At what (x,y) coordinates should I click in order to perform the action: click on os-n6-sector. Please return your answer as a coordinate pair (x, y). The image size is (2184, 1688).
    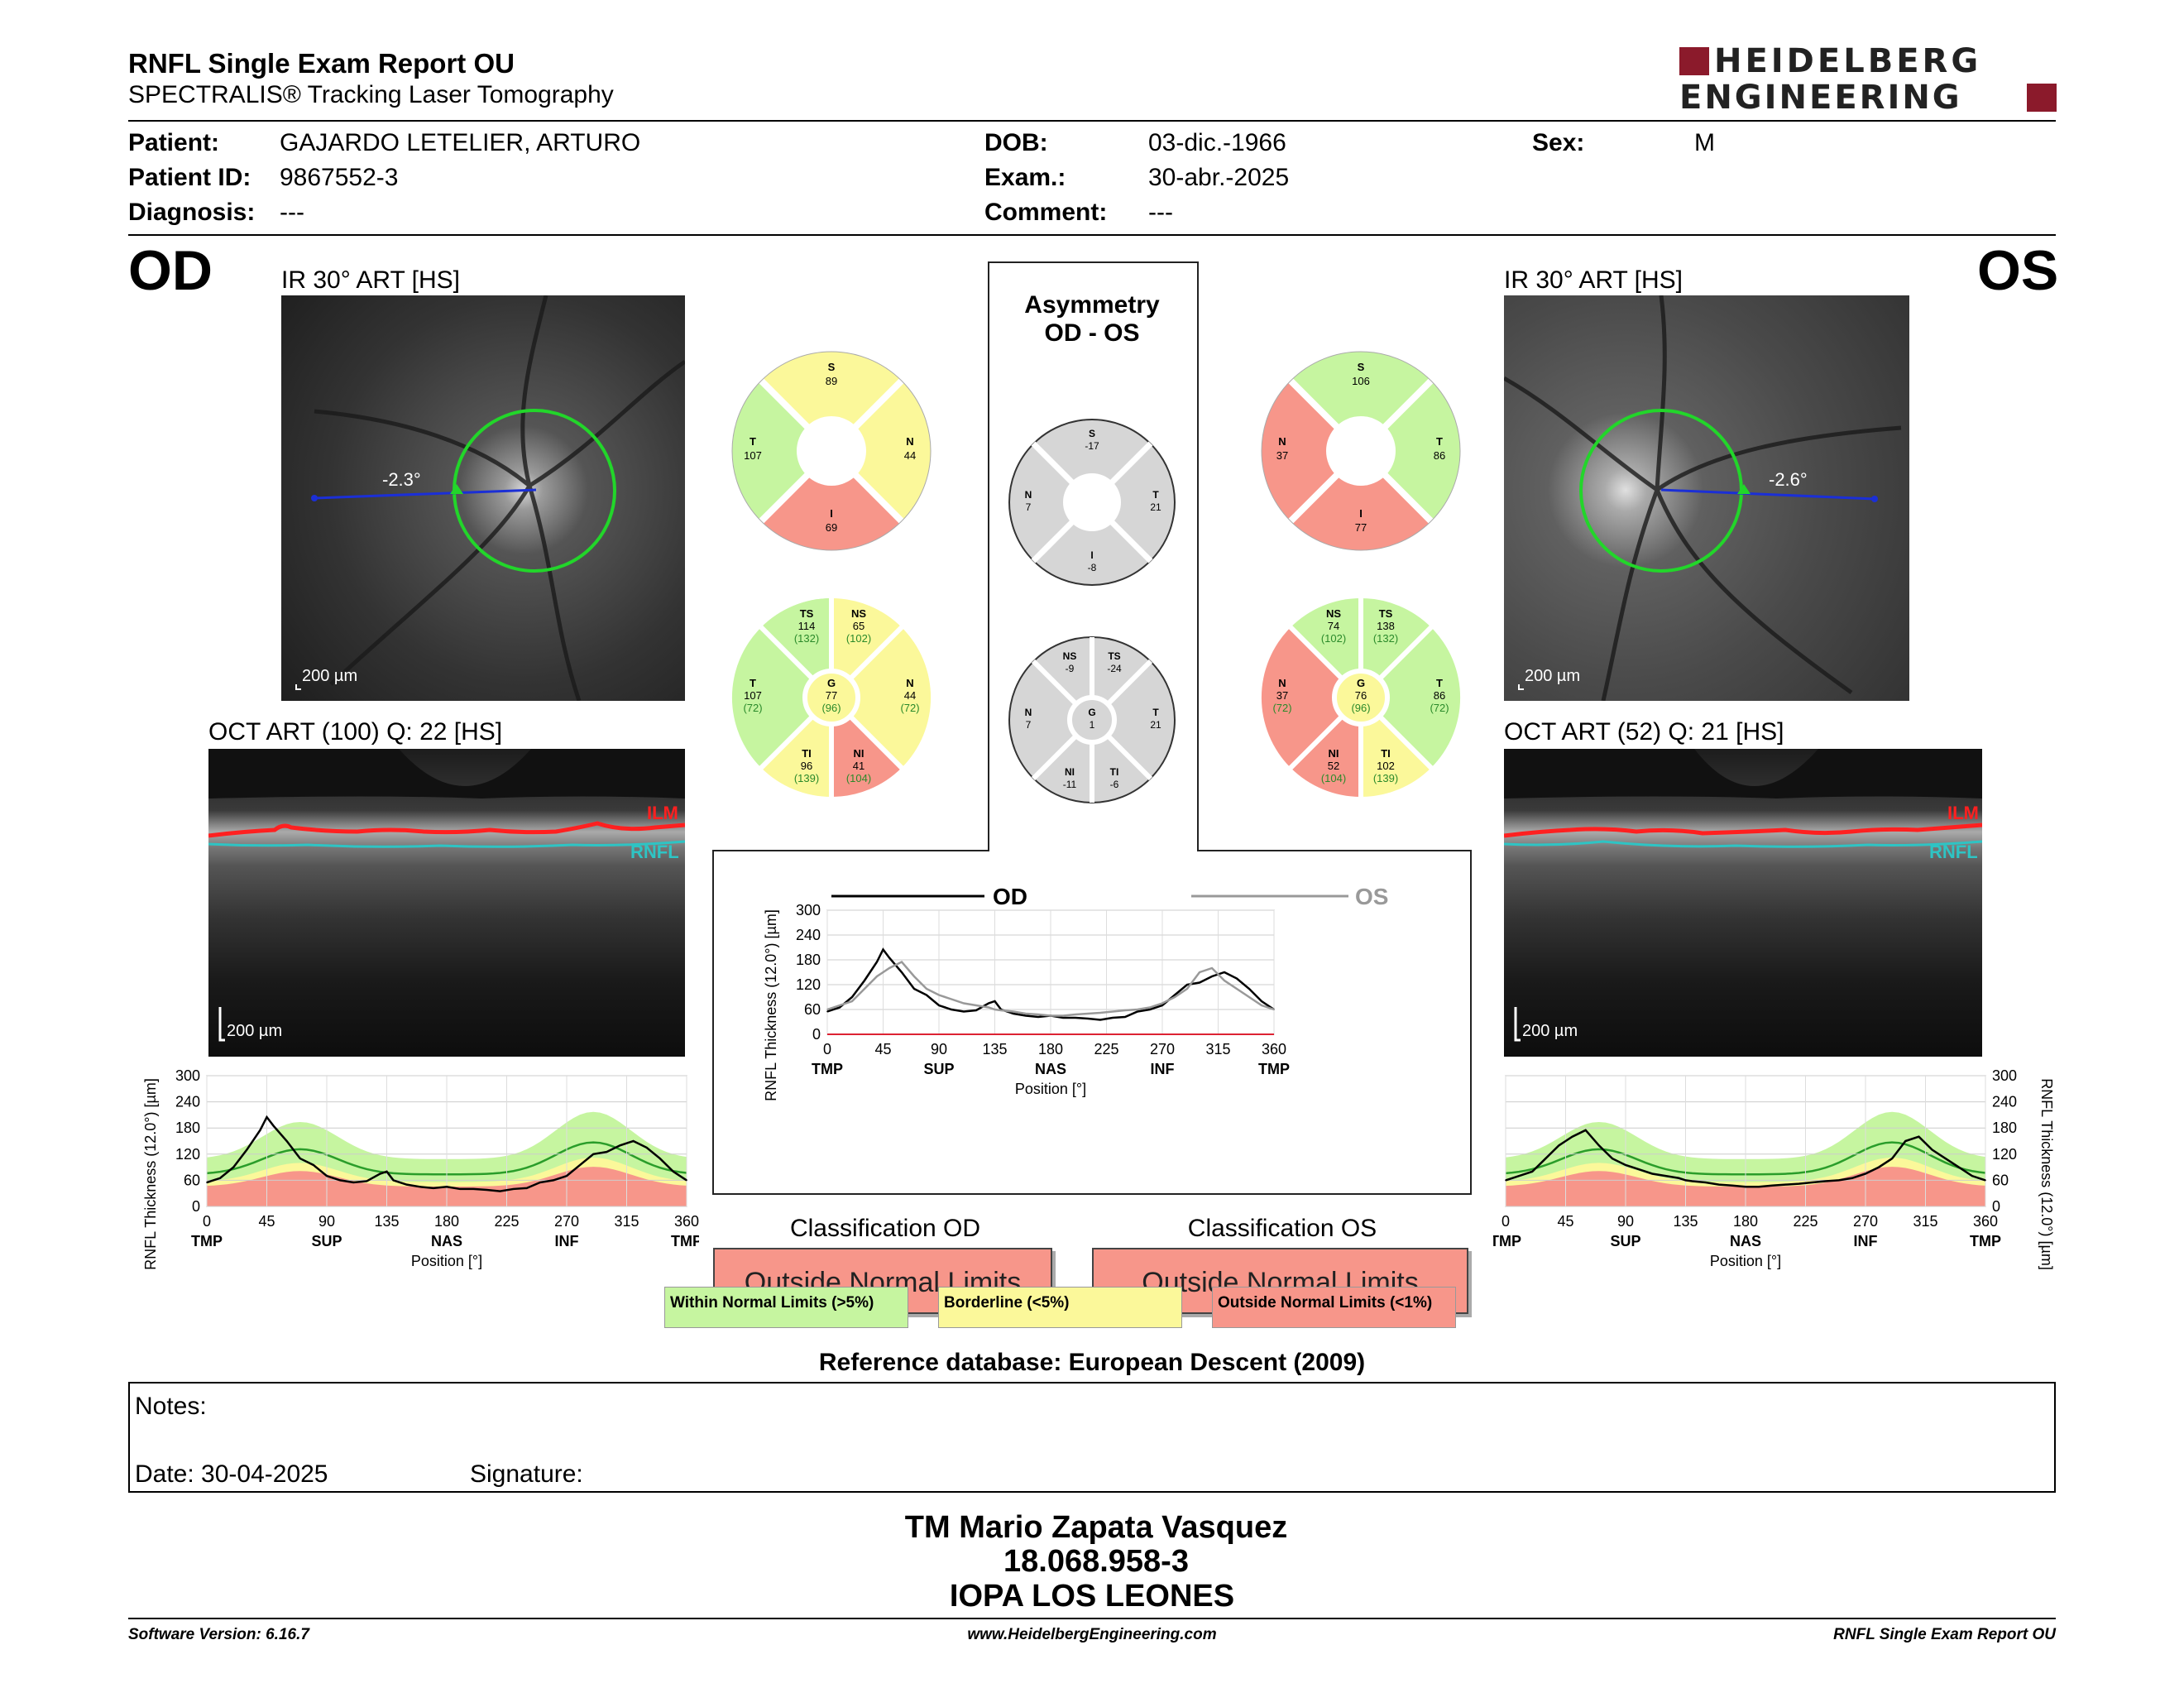
    Looking at the image, I should click on (1311, 697).